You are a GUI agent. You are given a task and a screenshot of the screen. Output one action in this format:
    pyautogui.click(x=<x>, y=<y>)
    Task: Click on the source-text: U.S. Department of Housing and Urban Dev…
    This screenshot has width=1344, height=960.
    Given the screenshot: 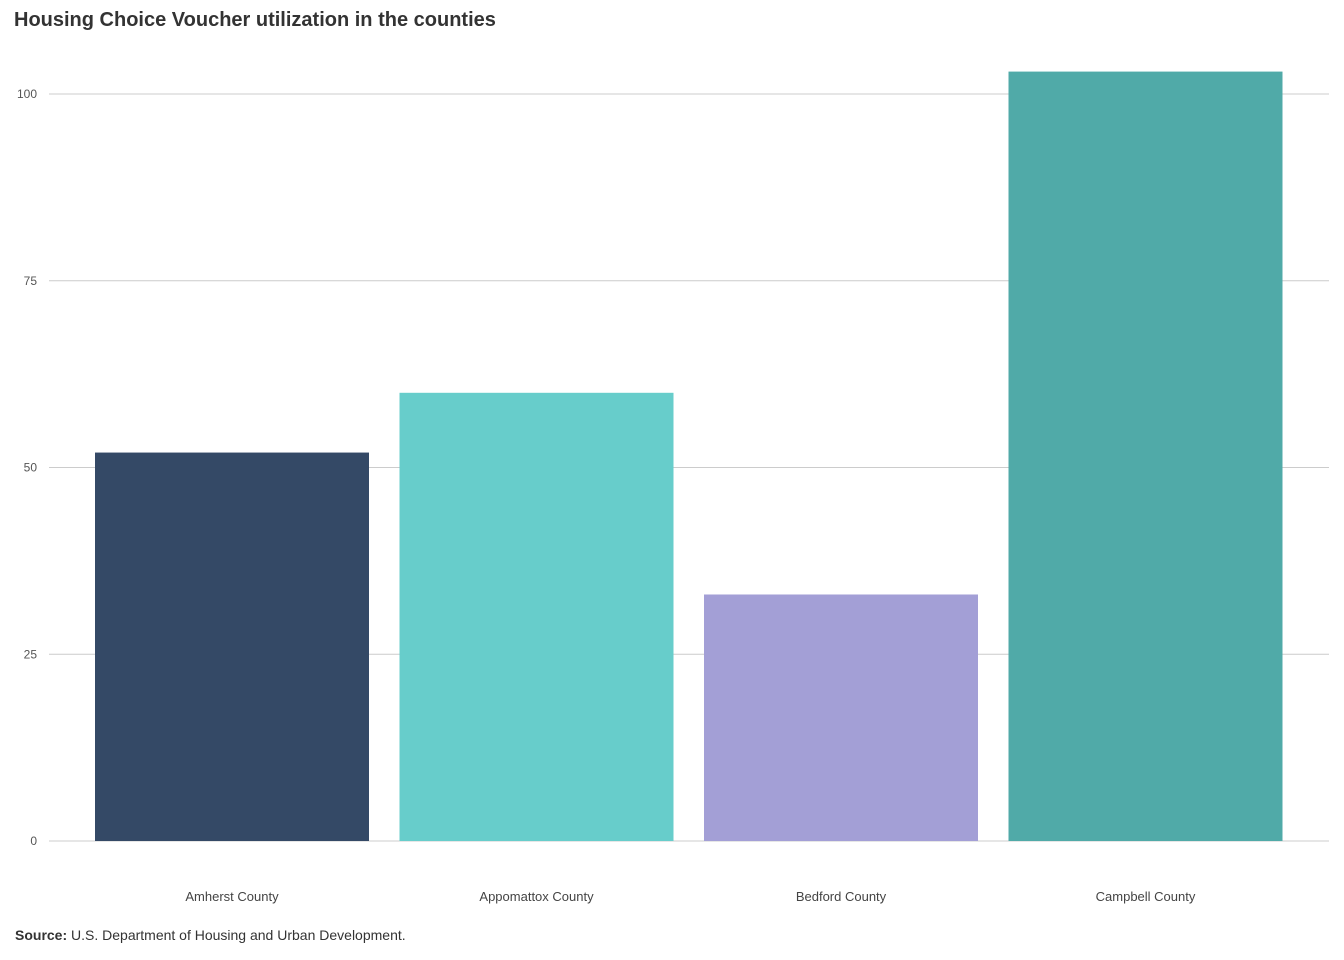 What is the action you would take?
    pyautogui.click(x=238, y=935)
    